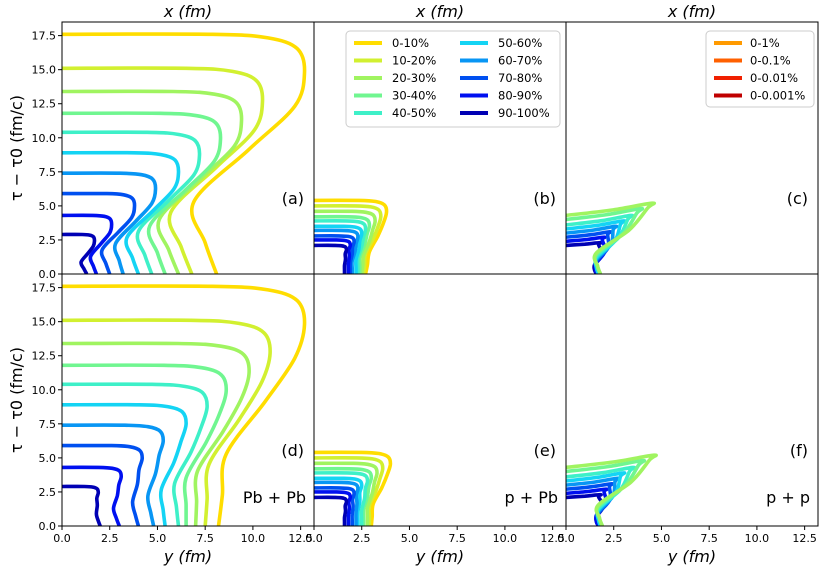 The height and width of the screenshot is (574, 831). I want to click on legend-label: 90-100%, so click(524, 113).